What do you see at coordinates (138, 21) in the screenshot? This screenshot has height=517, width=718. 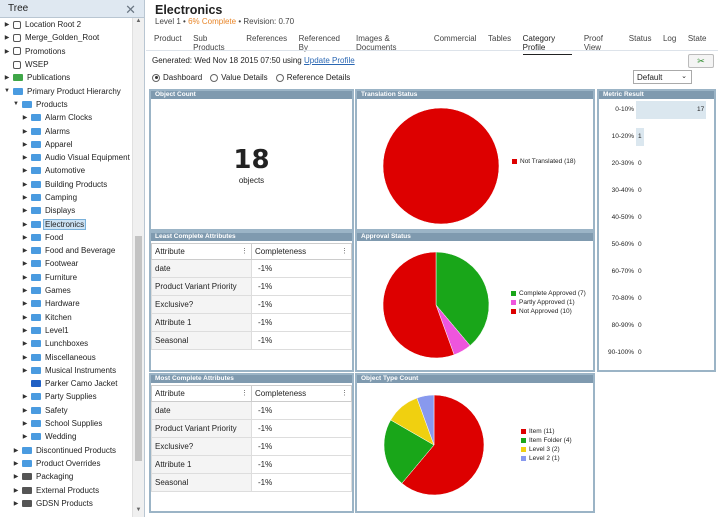 I see `scroll-up-icon: ▲` at bounding box center [138, 21].